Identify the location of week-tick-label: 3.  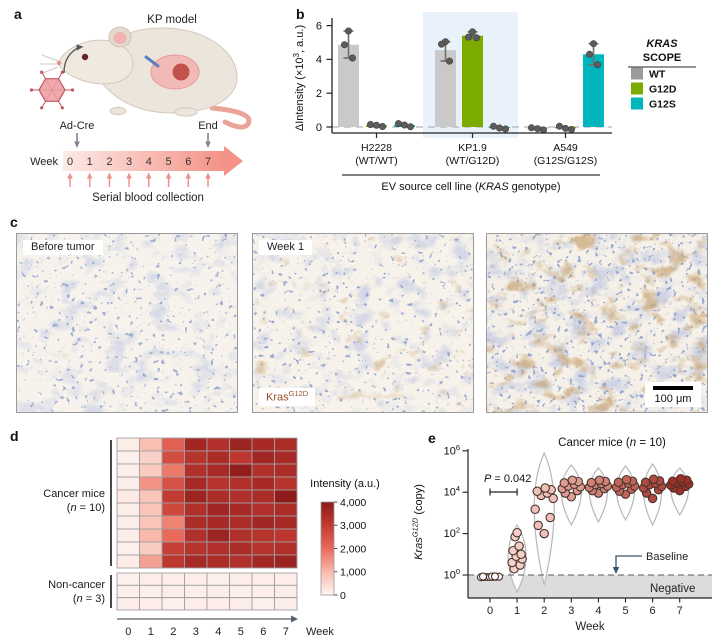
(196, 632).